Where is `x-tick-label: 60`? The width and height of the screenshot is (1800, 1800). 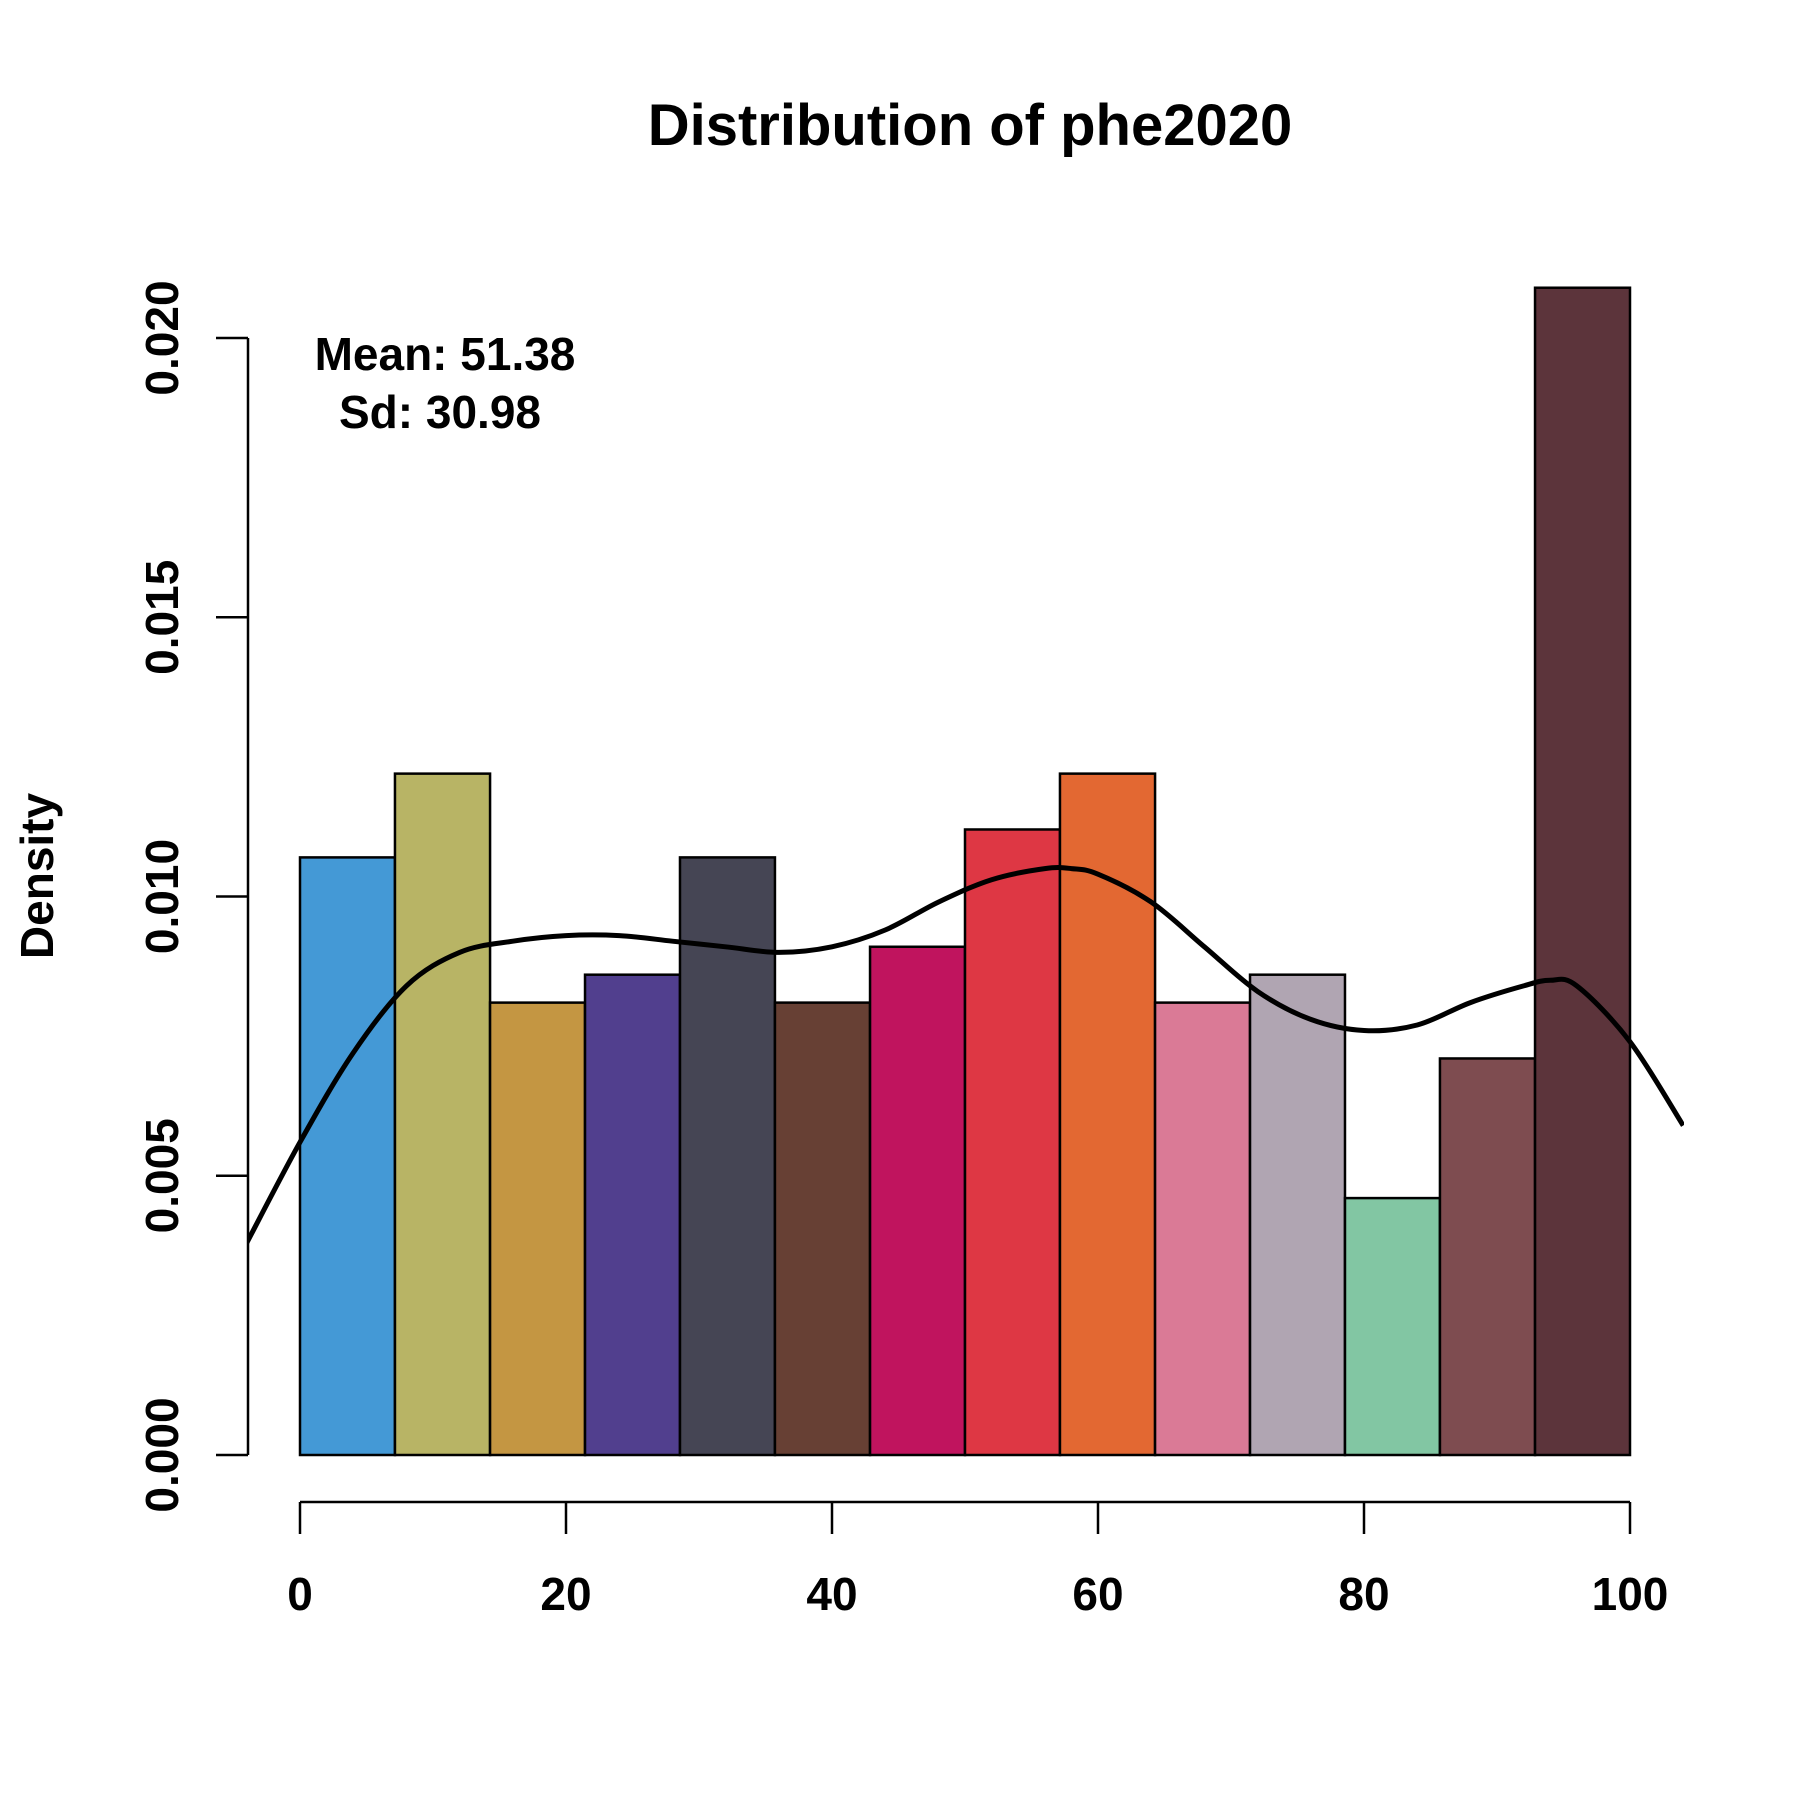
x-tick-label: 60 is located at coordinates (1097, 1594).